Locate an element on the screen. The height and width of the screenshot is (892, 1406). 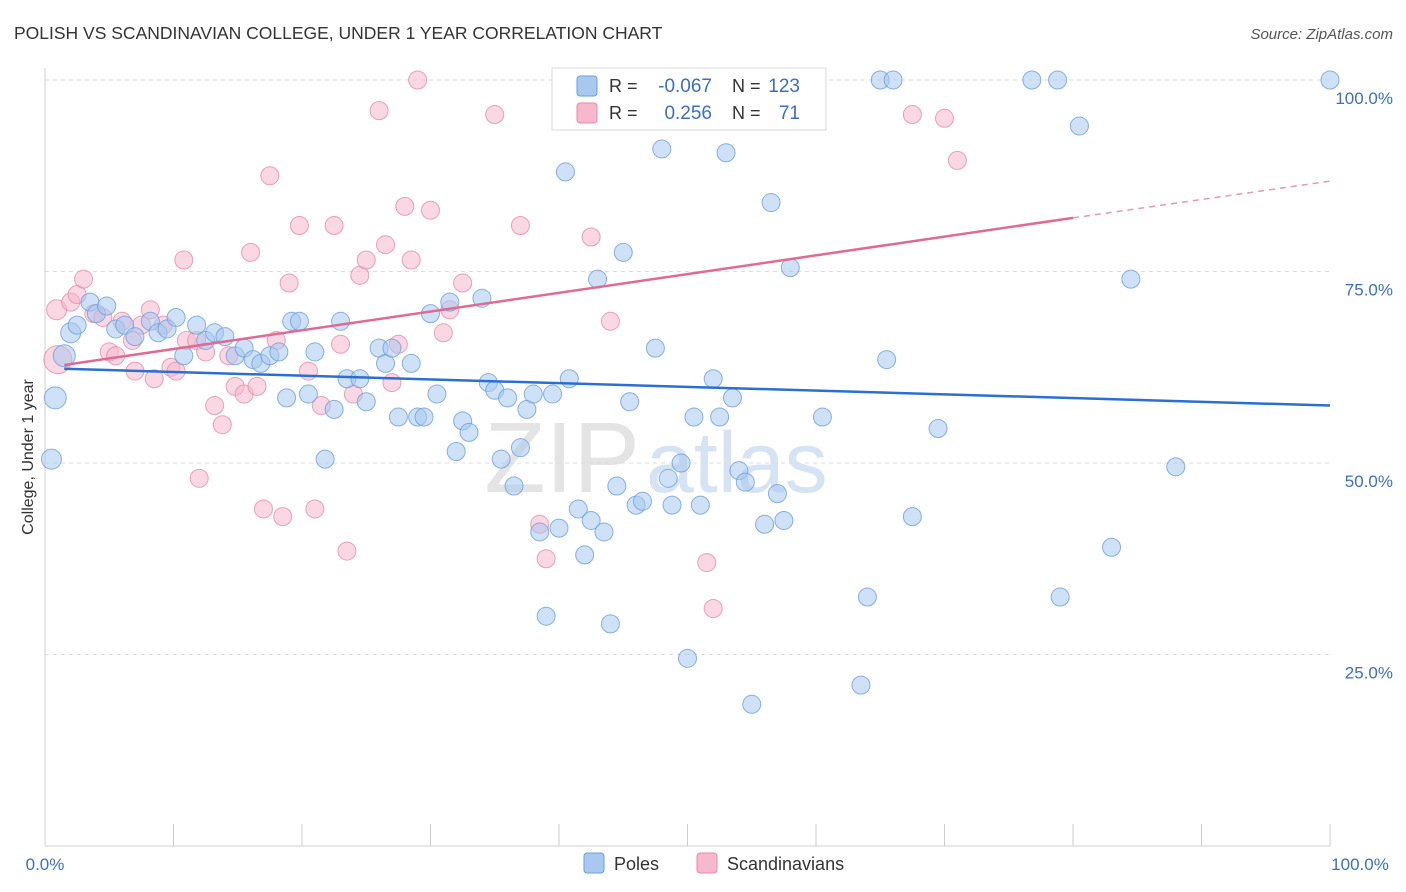
y-axis-title: College, Under 1 year is located at coordinates (28, 457).